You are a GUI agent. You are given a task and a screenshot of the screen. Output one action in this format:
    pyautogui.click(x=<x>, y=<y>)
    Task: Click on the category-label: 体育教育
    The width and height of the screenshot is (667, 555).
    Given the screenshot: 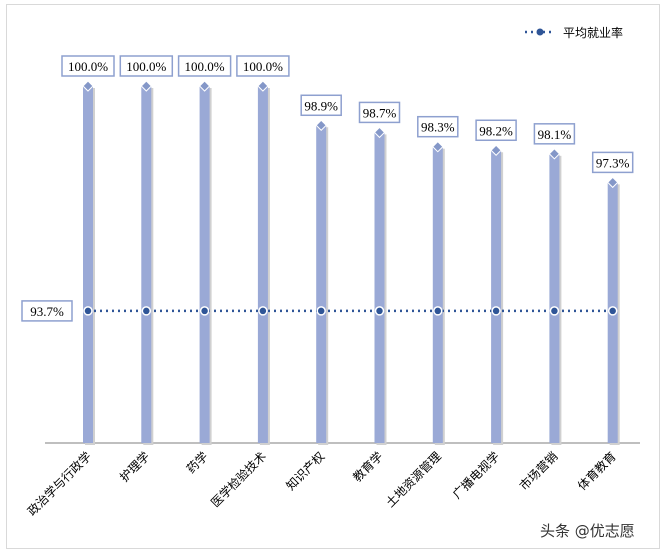 What is the action you would take?
    pyautogui.click(x=596, y=471)
    